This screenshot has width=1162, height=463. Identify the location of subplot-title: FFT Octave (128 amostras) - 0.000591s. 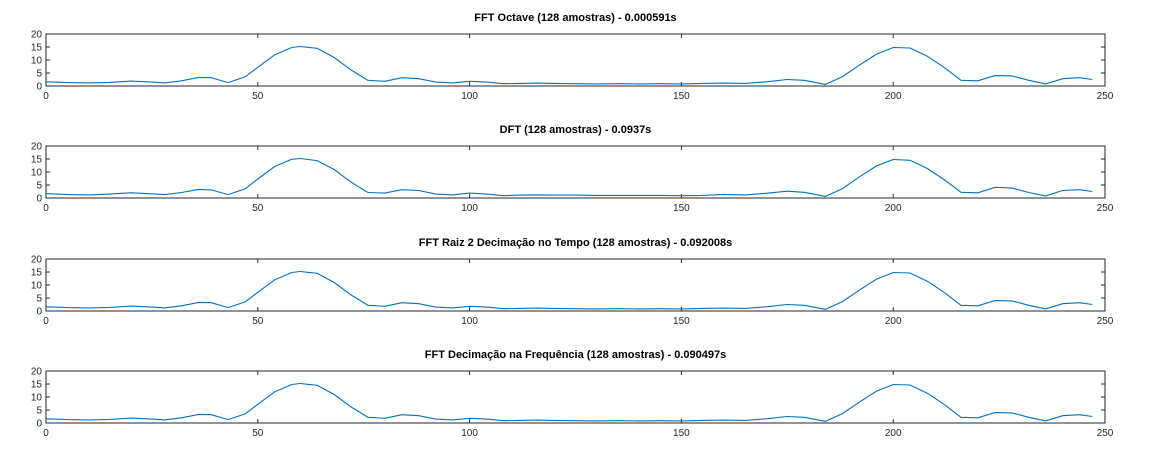
(575, 18).